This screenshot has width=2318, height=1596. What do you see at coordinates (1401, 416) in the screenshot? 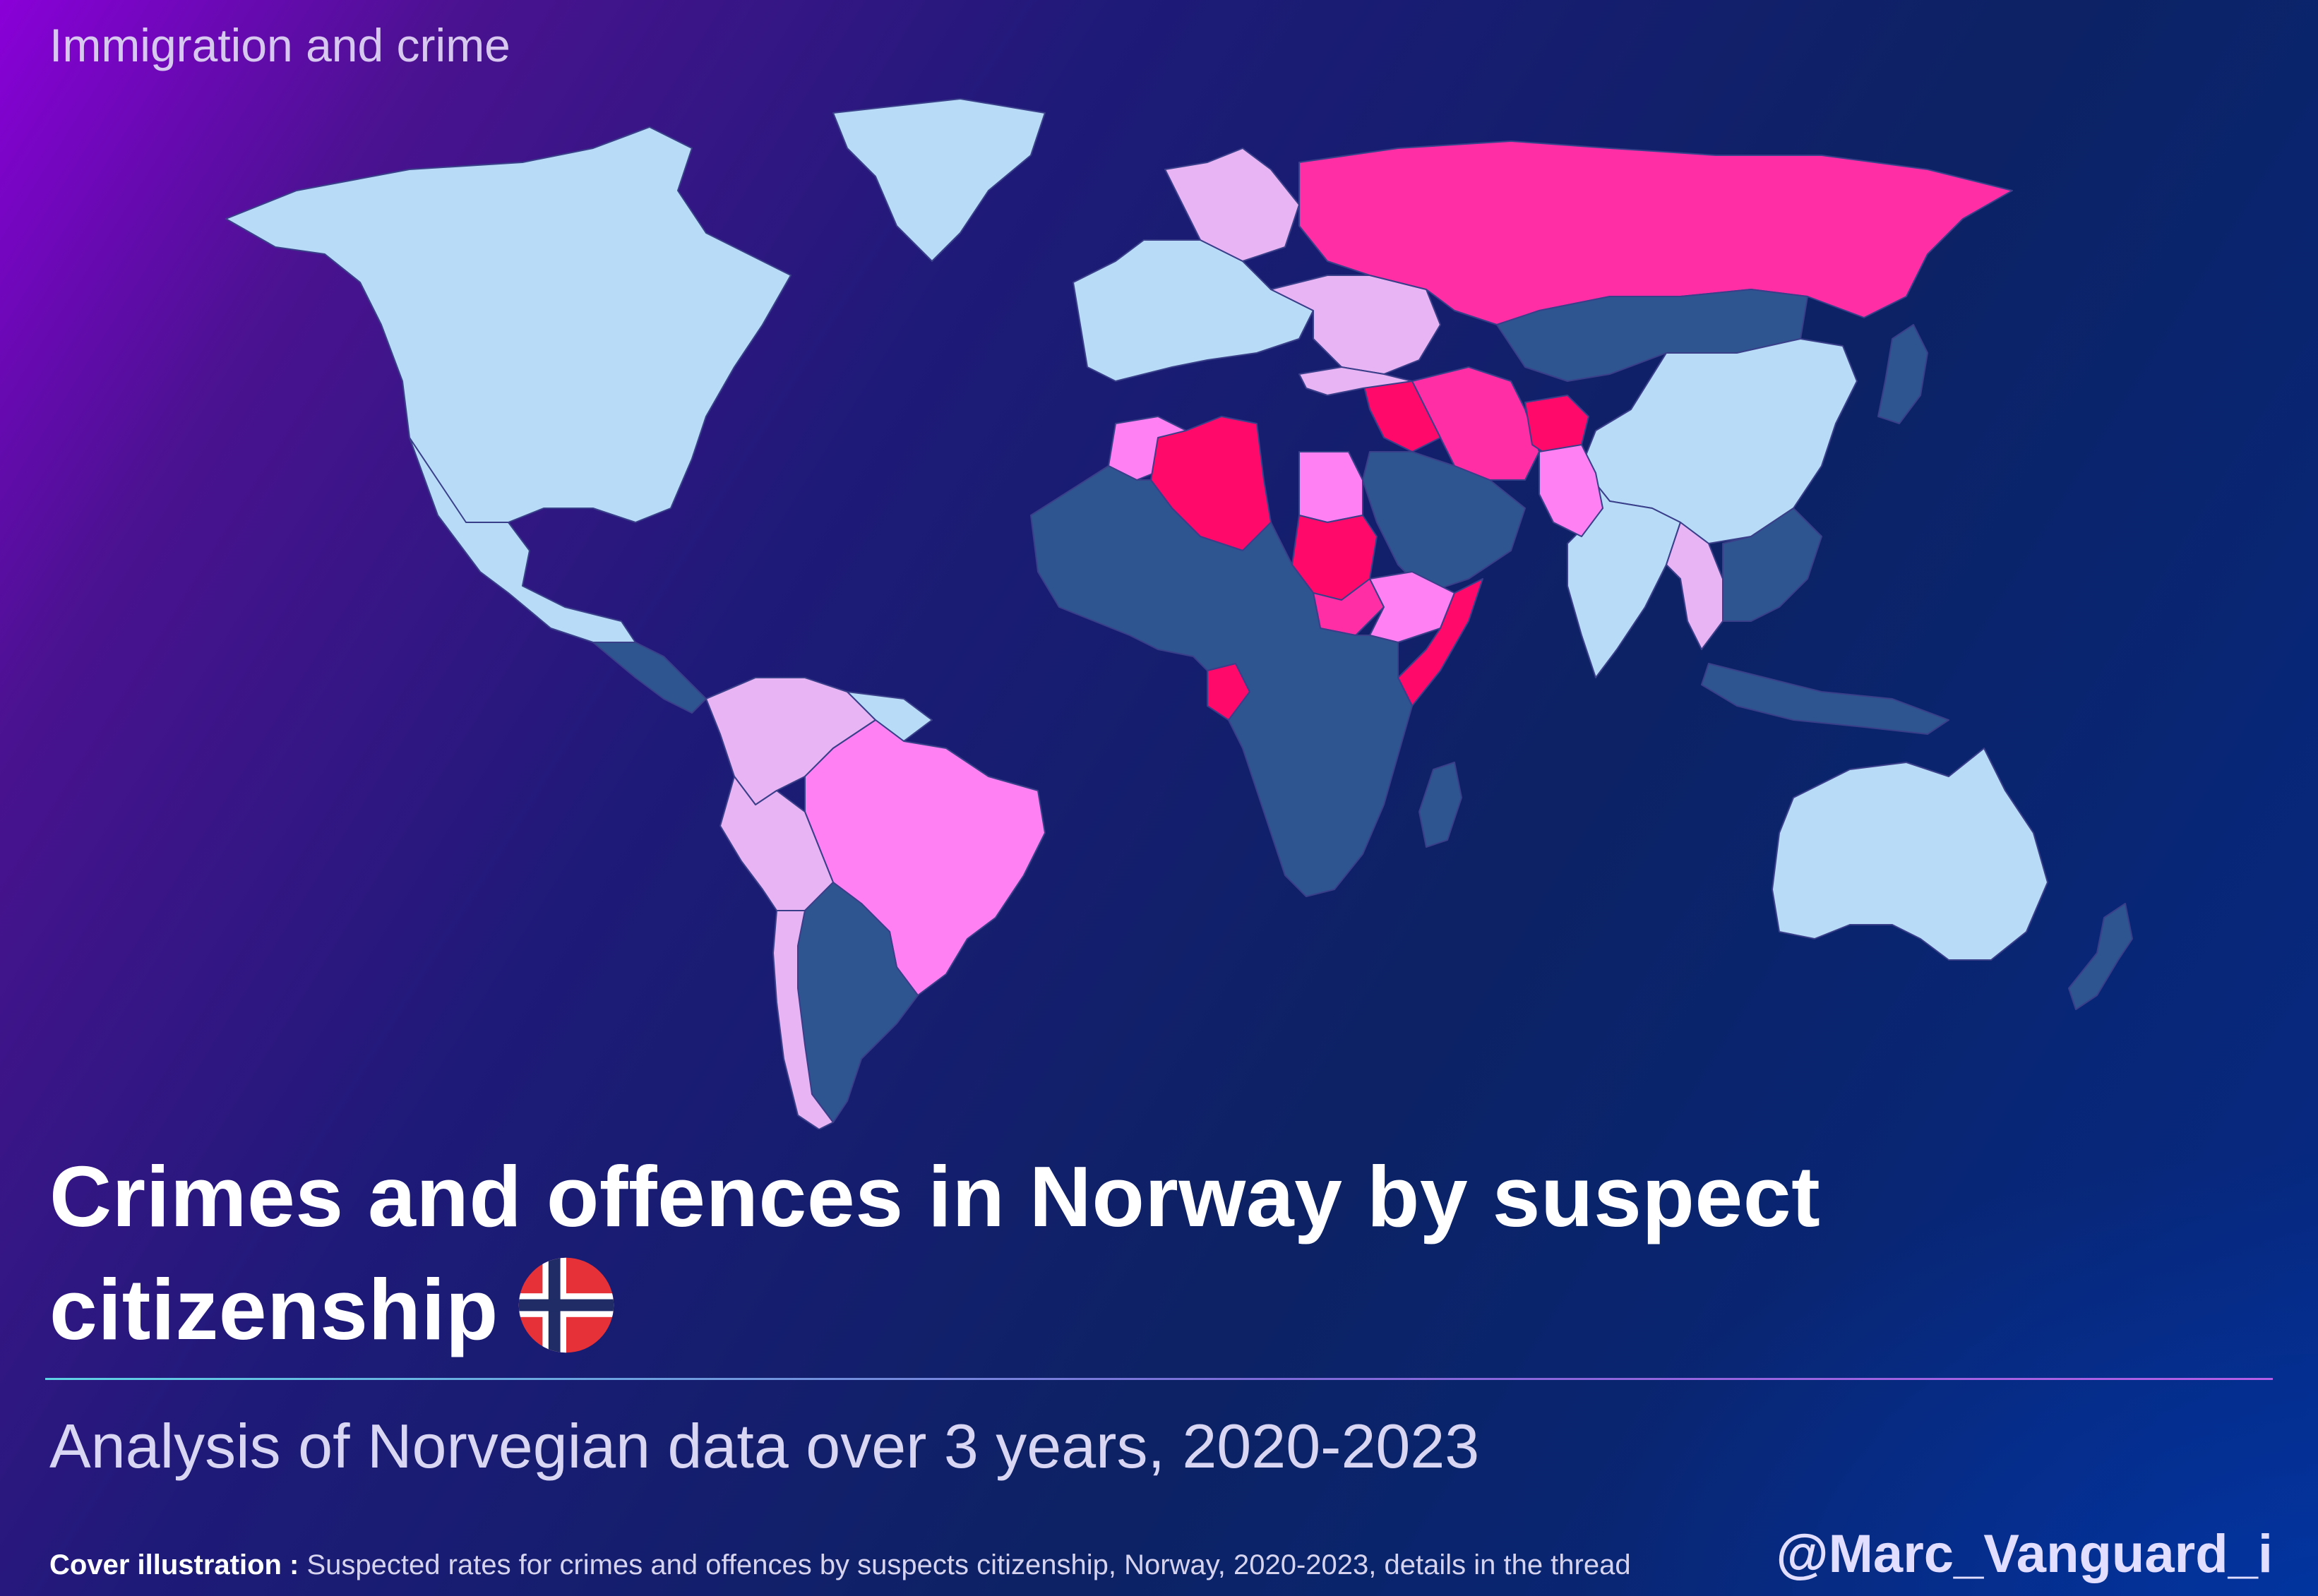
I see `region-syria` at bounding box center [1401, 416].